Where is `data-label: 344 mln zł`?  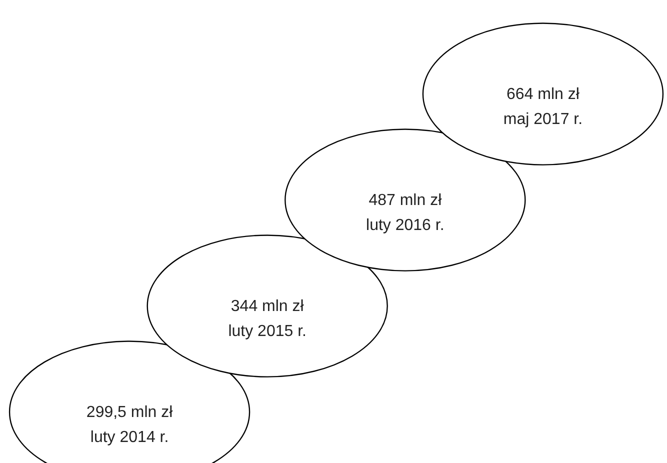
data-label: 344 mln zł is located at coordinates (267, 307).